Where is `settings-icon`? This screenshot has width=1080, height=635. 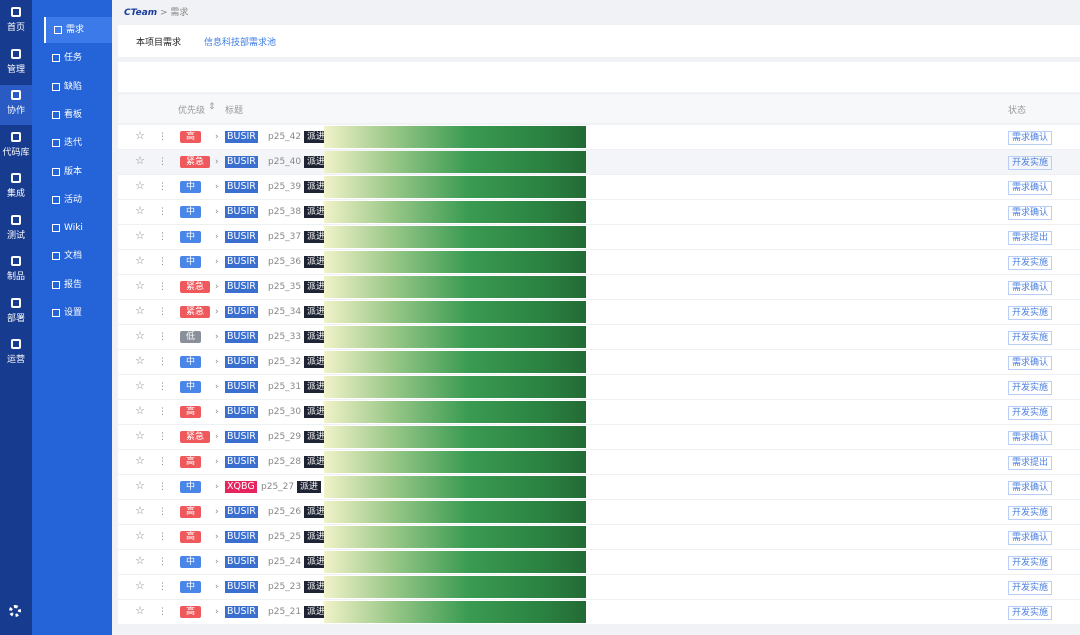
settings-icon is located at coordinates (15, 611).